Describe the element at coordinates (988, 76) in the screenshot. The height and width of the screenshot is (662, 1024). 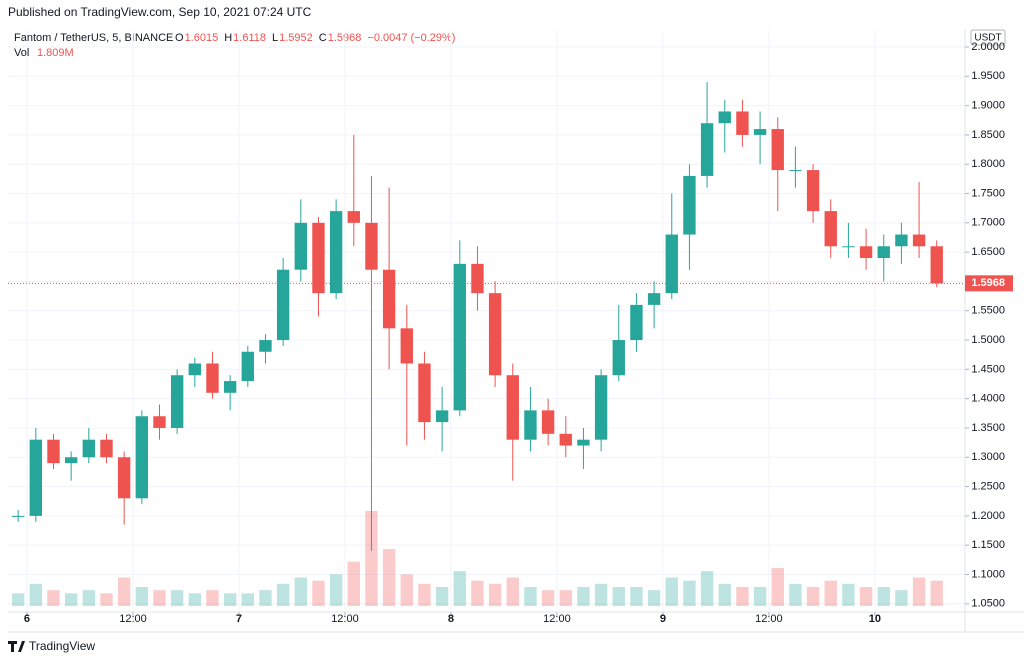
I see `y-tick-label: 1.9500` at that location.